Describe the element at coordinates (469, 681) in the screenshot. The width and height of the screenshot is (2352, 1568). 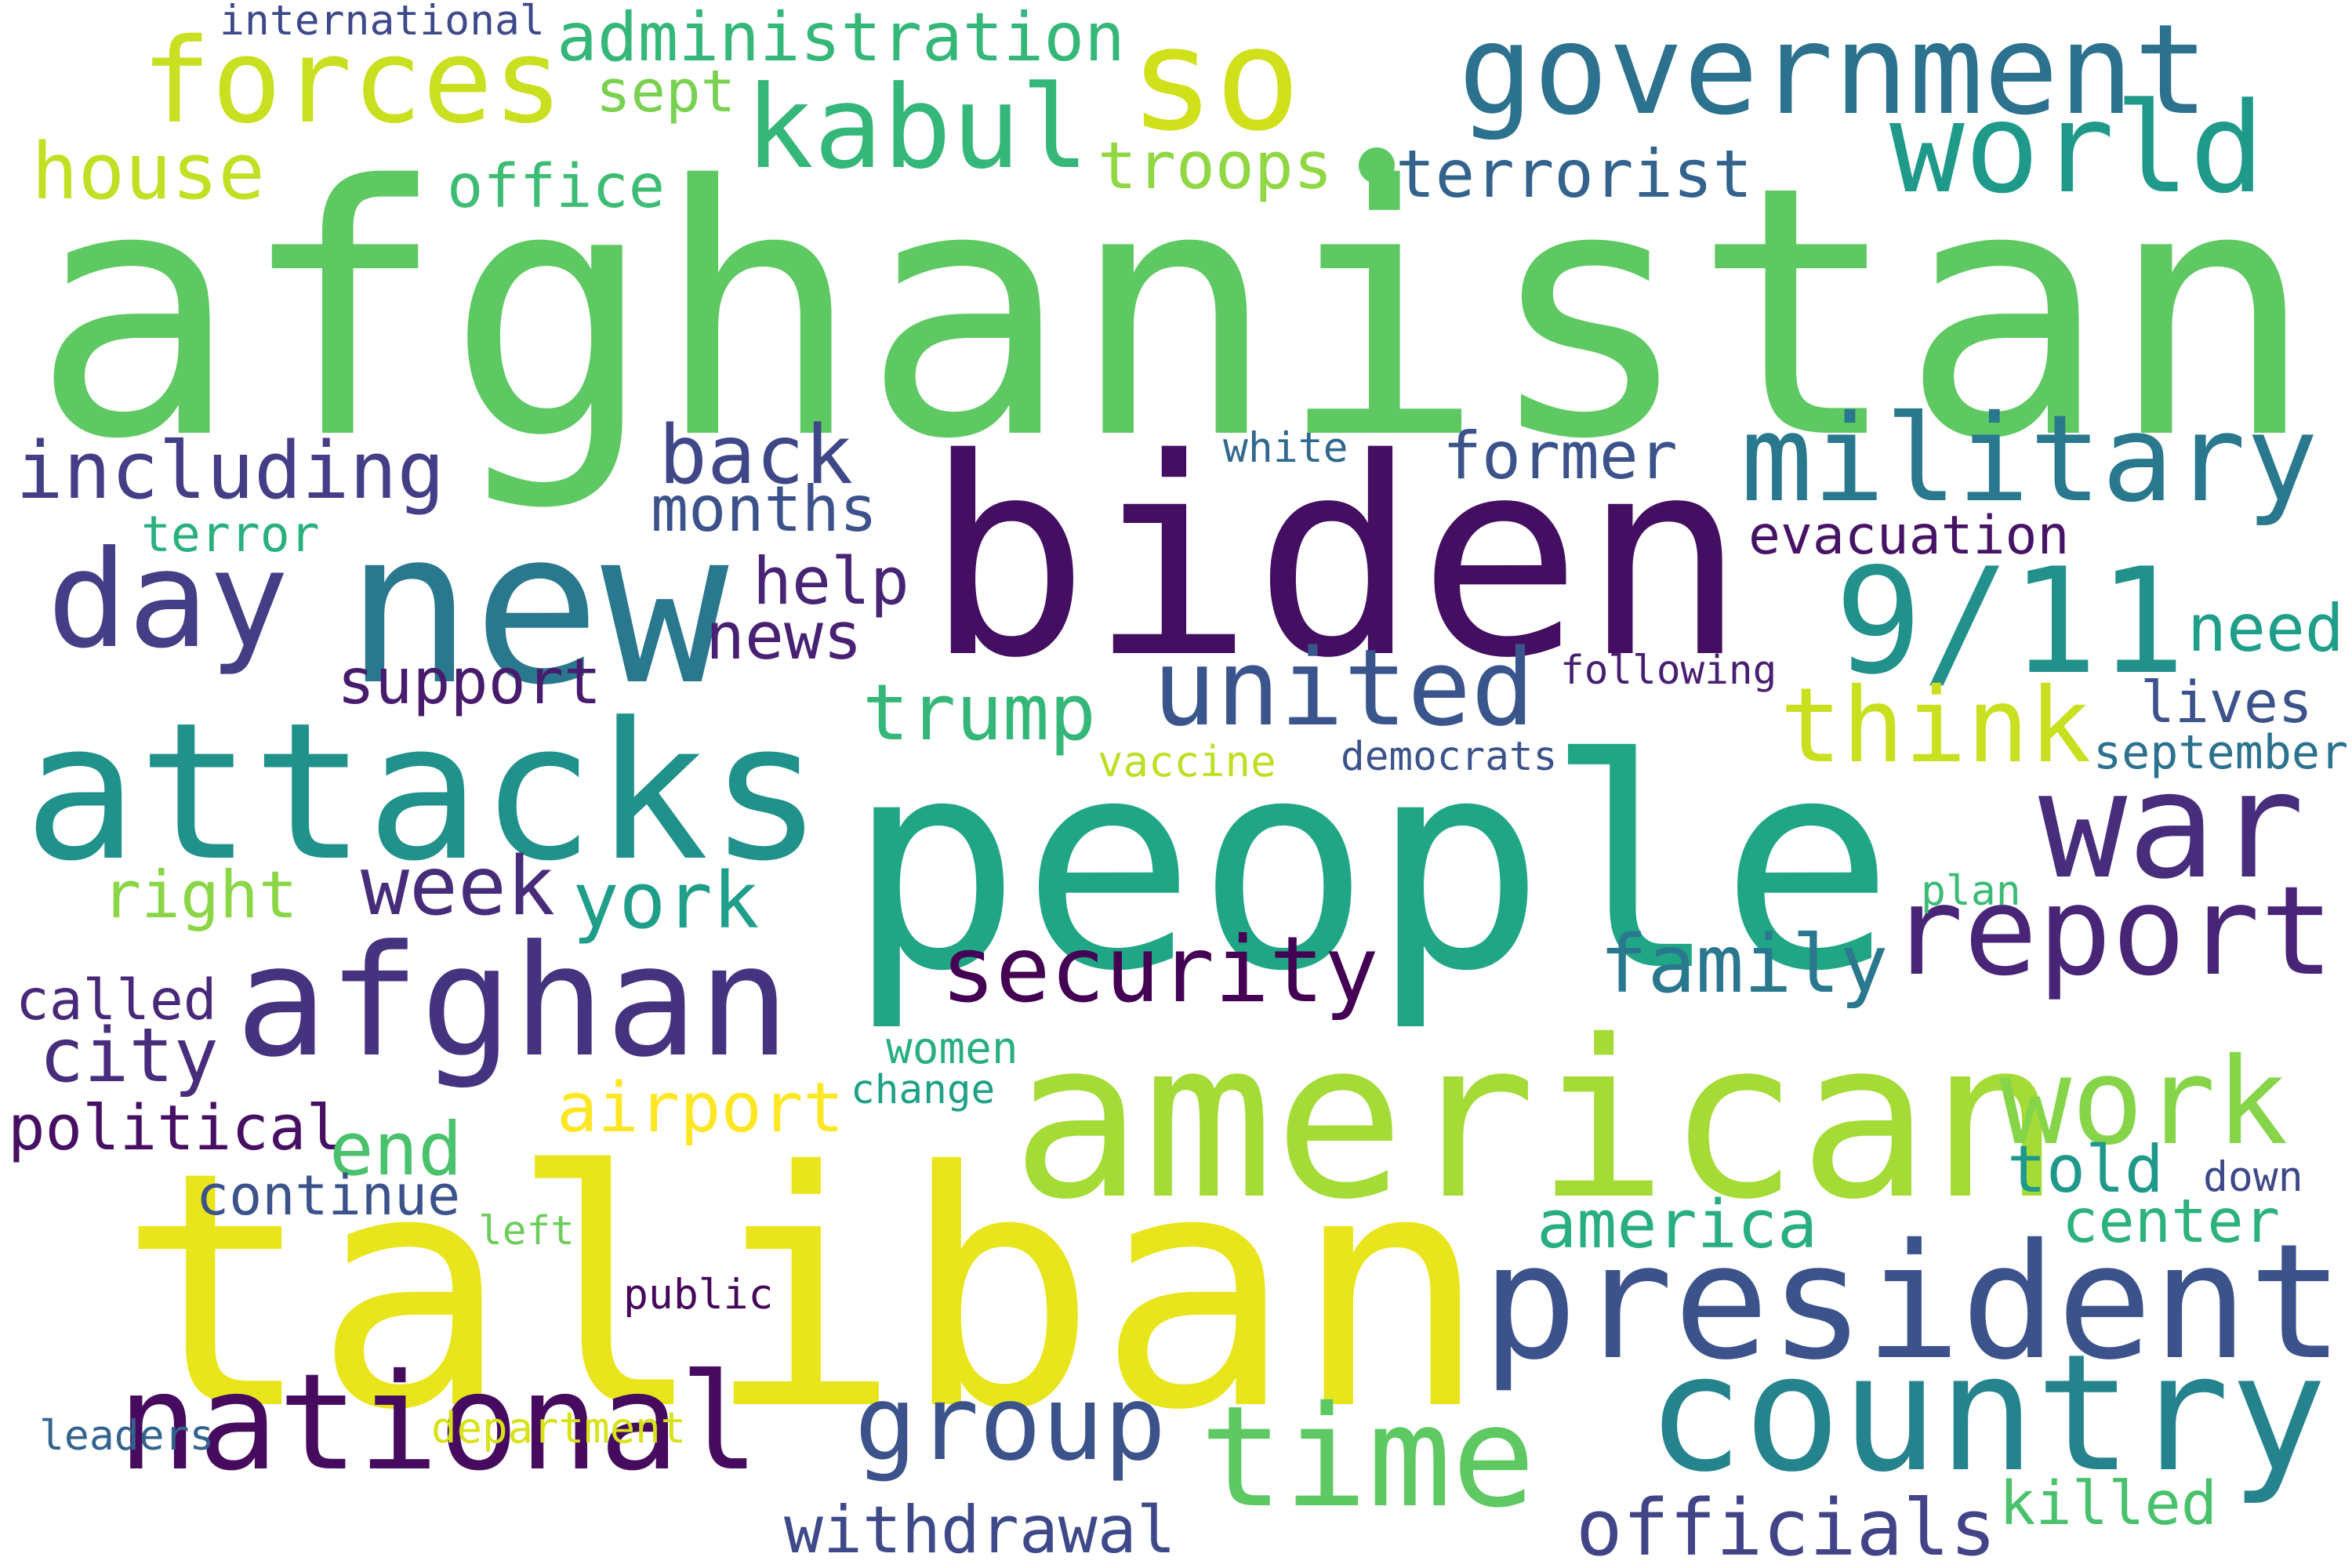
I see `word-support: support` at that location.